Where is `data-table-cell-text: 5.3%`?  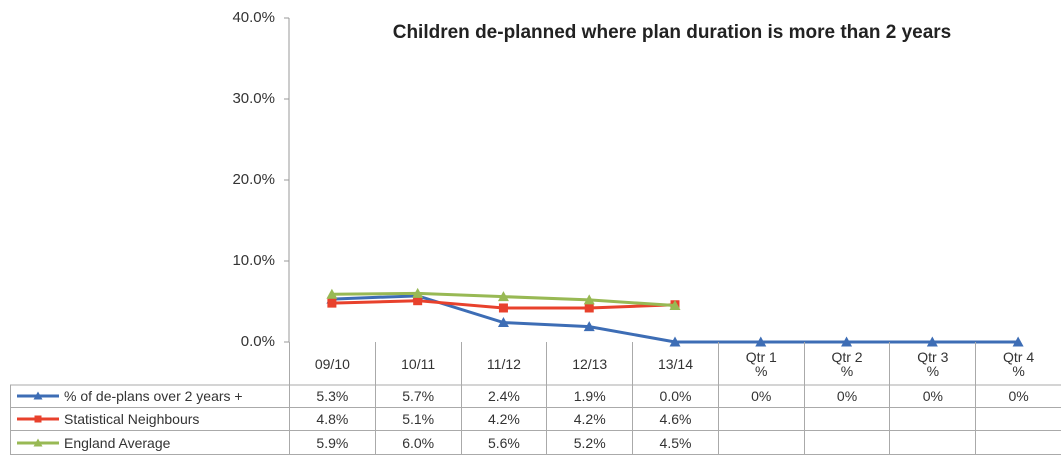
data-table-cell-text: 5.3% is located at coordinates (332, 396).